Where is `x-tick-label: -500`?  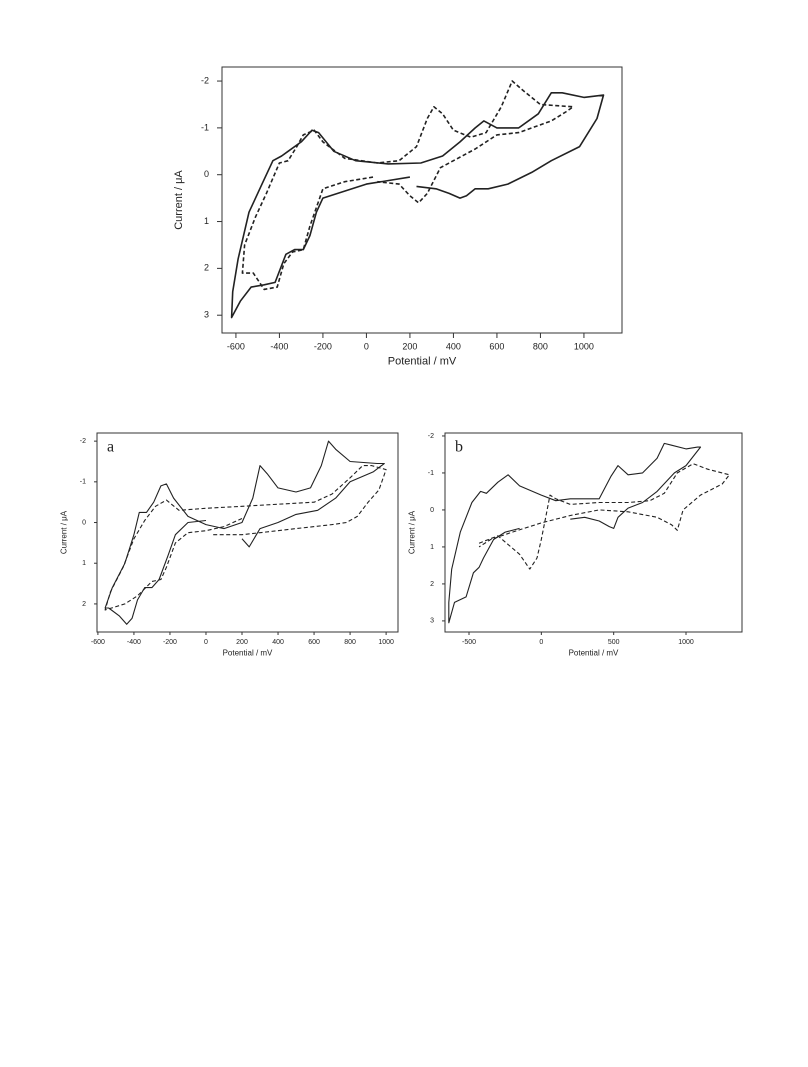 x-tick-label: -500 is located at coordinates (469, 642).